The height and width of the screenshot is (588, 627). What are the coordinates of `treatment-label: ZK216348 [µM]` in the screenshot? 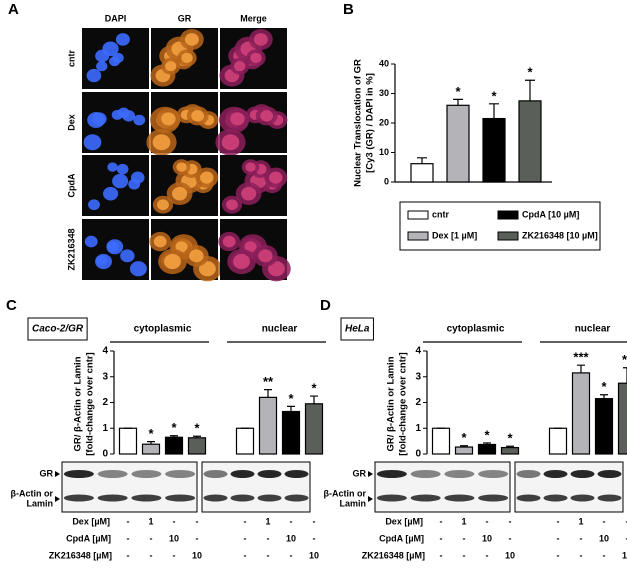 It's located at (80, 555).